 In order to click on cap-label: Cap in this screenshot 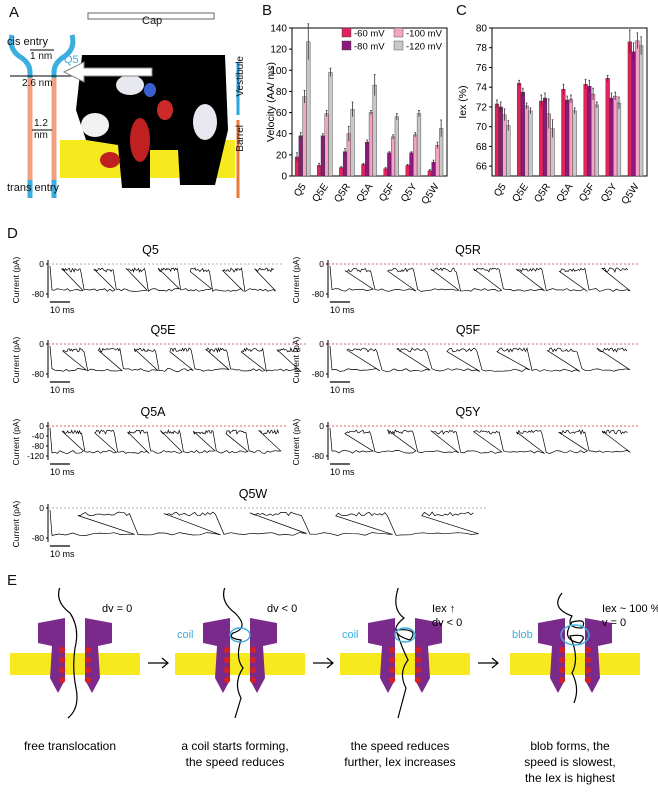, I will do `click(152, 21)`.